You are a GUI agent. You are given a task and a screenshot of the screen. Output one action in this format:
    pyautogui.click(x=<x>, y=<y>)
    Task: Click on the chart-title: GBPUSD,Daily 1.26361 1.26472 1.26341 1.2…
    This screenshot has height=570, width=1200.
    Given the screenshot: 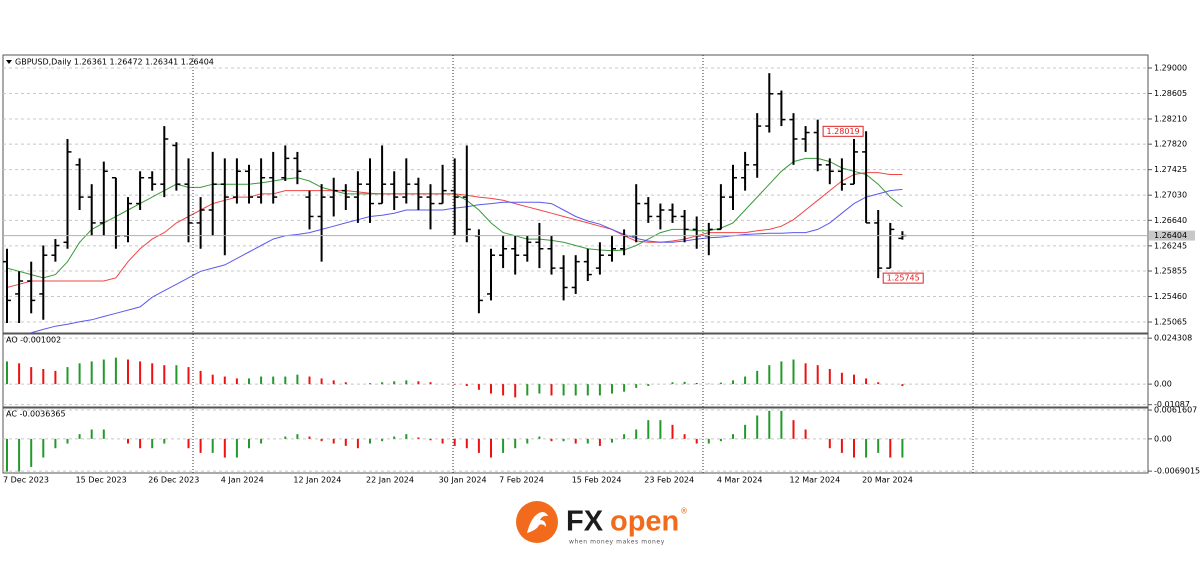 What is the action you would take?
    pyautogui.click(x=114, y=62)
    